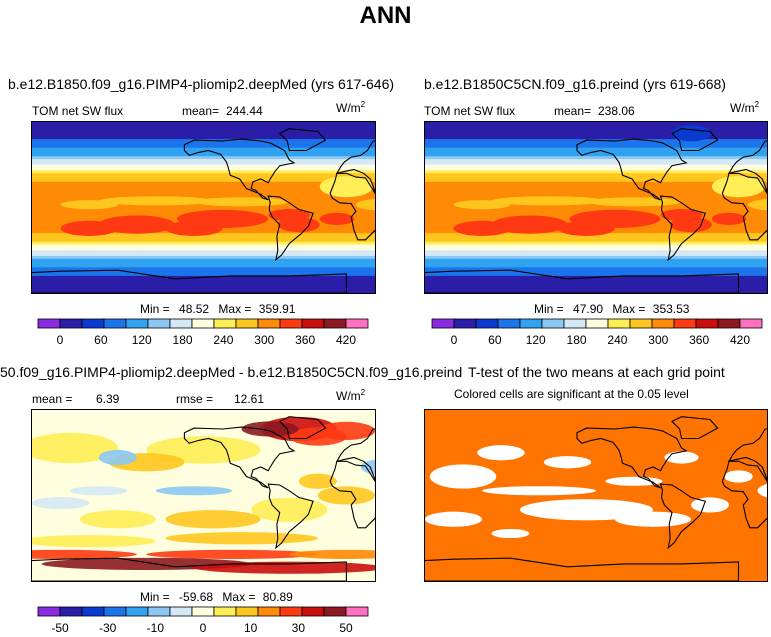 The image size is (771, 637). I want to click on panel4-map-svg, so click(596, 495).